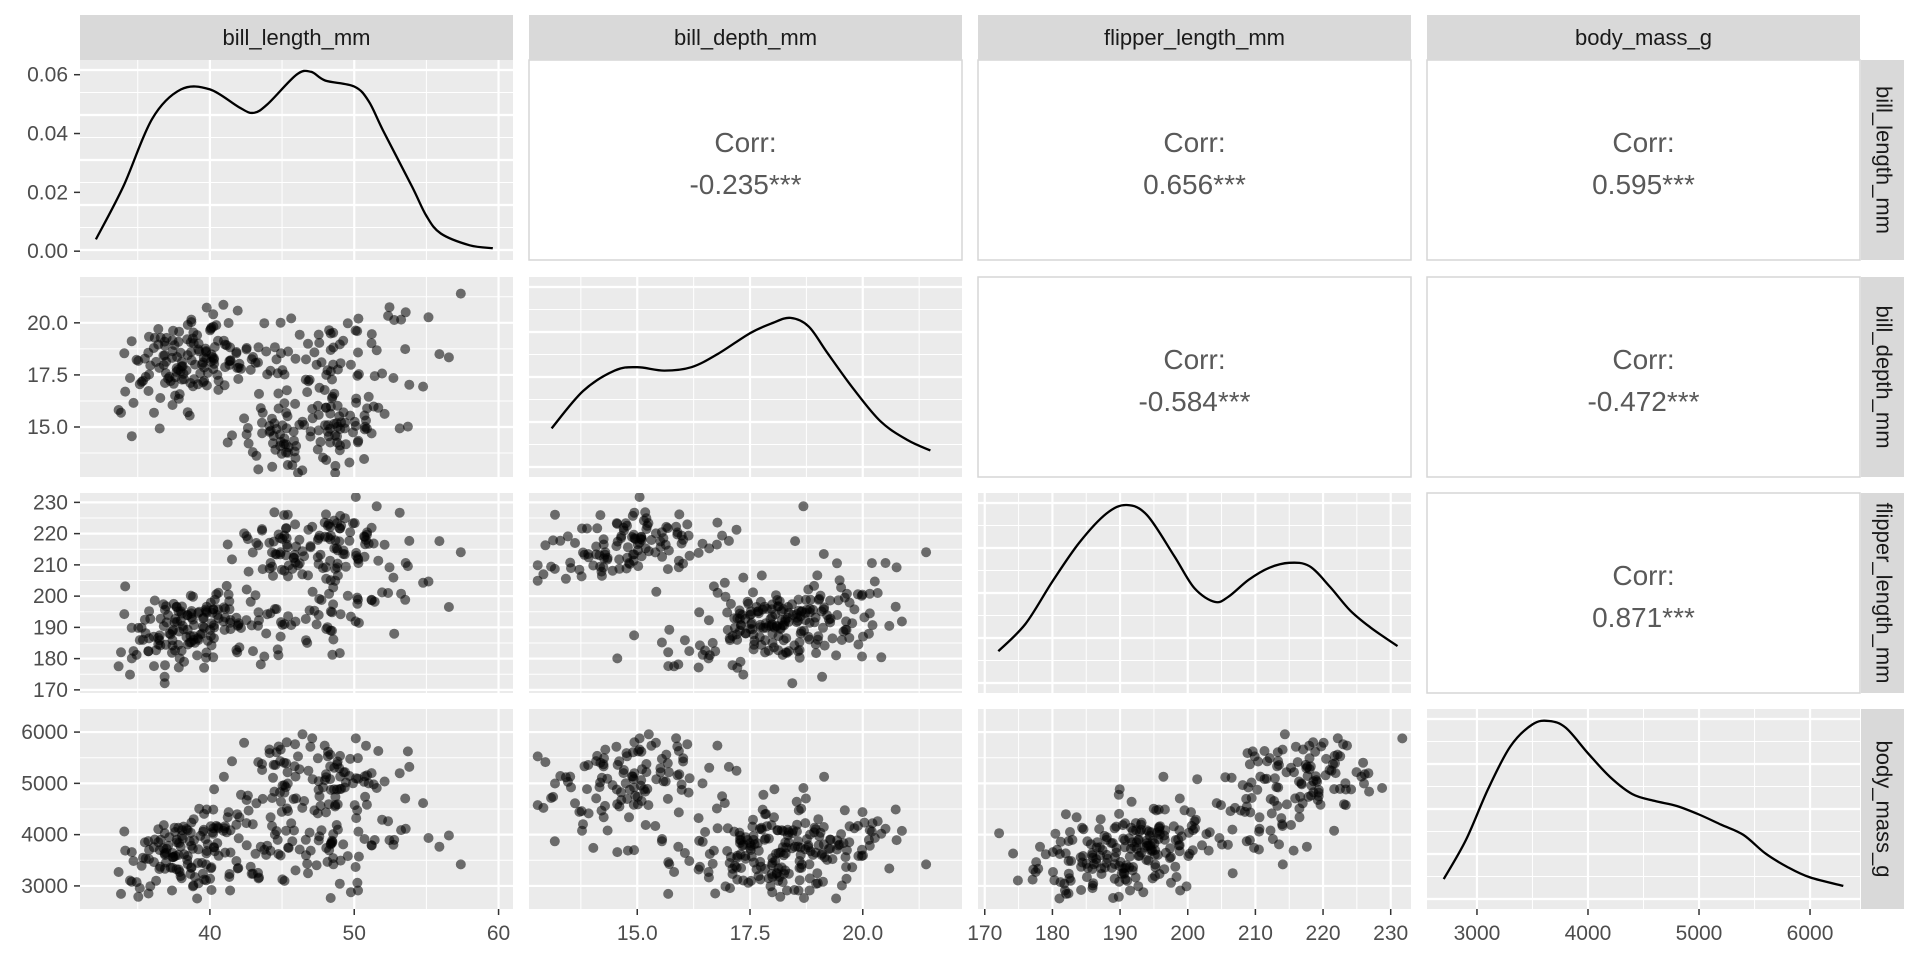 The width and height of the screenshot is (1920, 960). Describe the element at coordinates (1198, 578) in the screenshot. I see `density-curve-flipper_length_mm` at that location.